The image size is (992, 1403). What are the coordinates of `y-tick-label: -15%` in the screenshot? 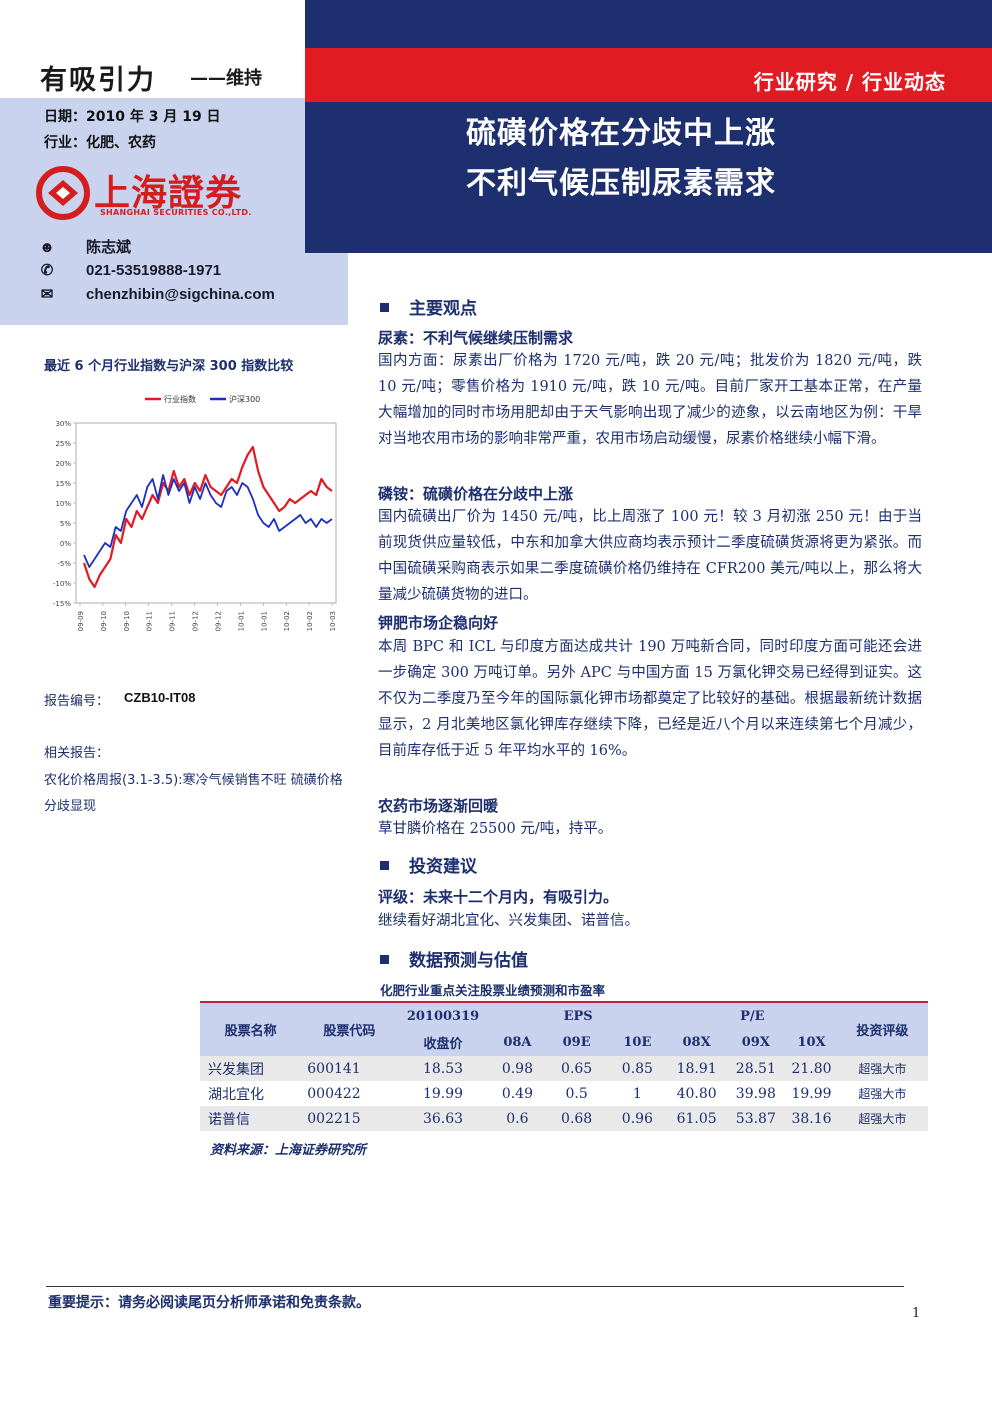 It's located at (62, 604).